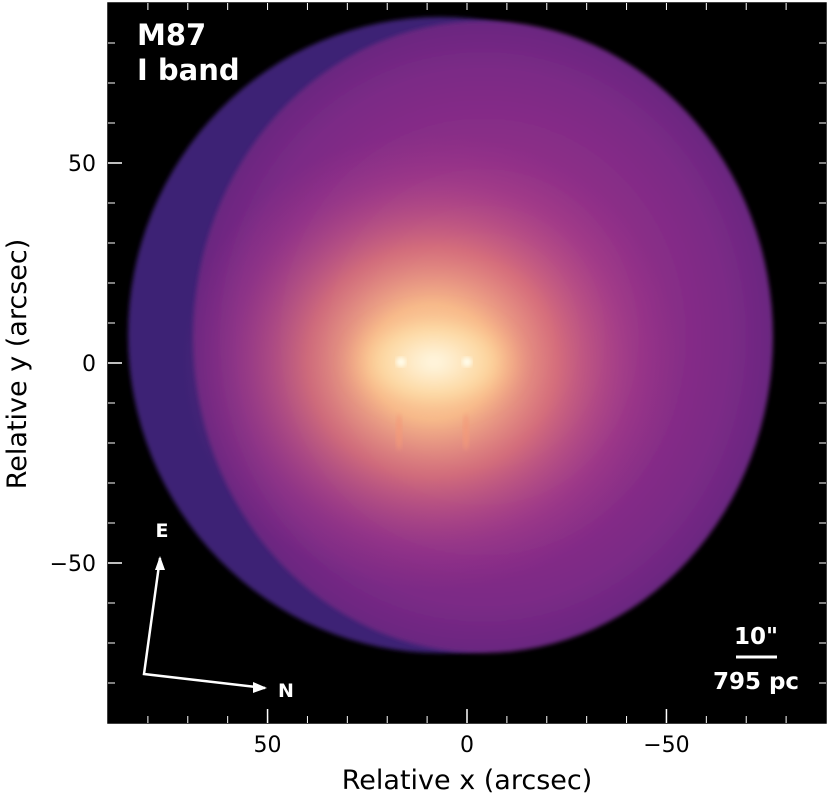 This screenshot has height=798, width=830. What do you see at coordinates (188, 70) in the screenshot?
I see `plot-subtitle: I band` at bounding box center [188, 70].